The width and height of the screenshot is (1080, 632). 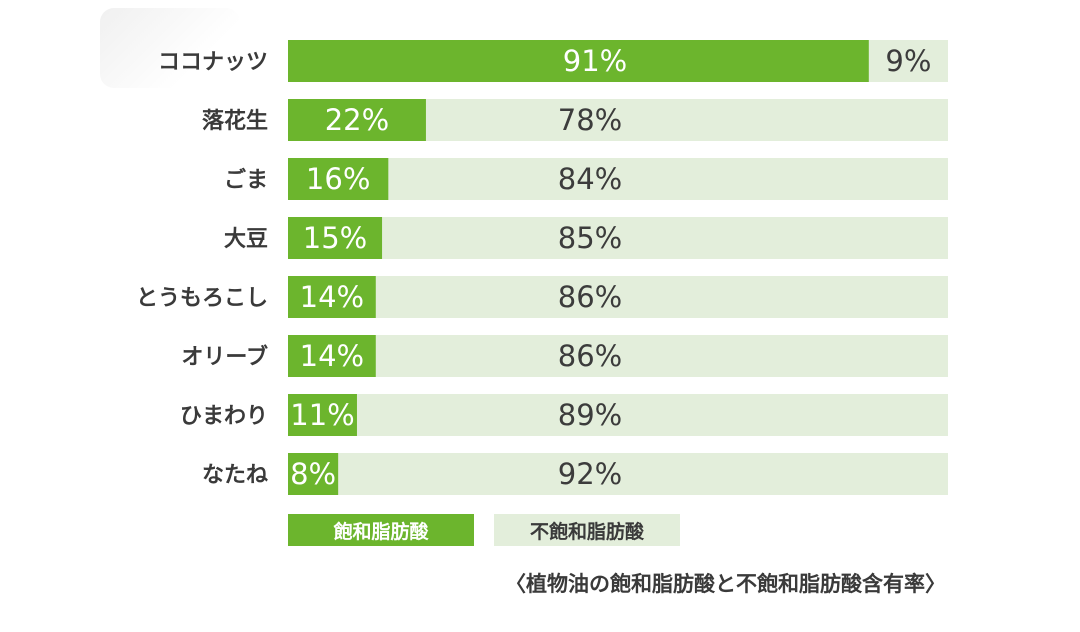 I want to click on value-label-saturated: 11%, so click(x=322, y=415).